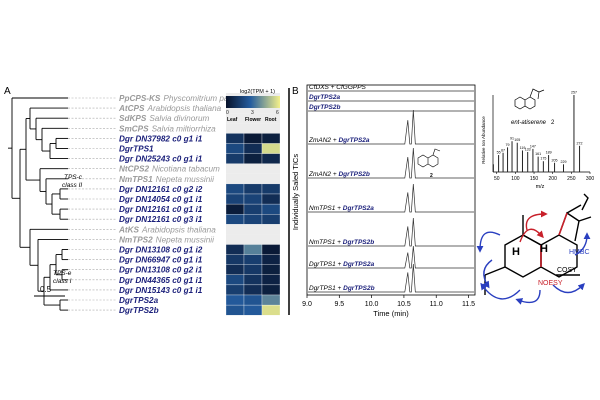  Describe the element at coordinates (431, 176) in the screenshot. I see `peak-compound-label: 2` at that location.